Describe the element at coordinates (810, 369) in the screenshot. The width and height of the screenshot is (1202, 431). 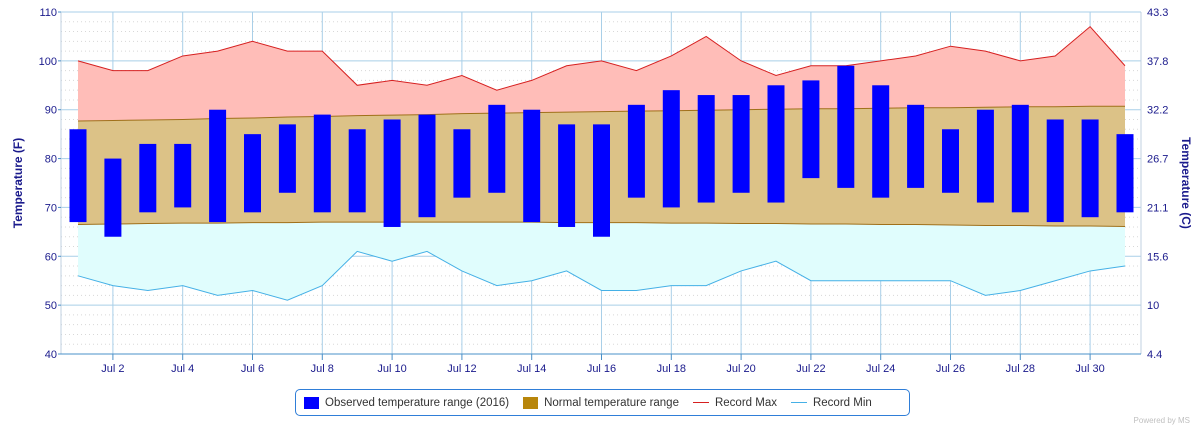
I see `x-tick-label: Jul 22` at that location.